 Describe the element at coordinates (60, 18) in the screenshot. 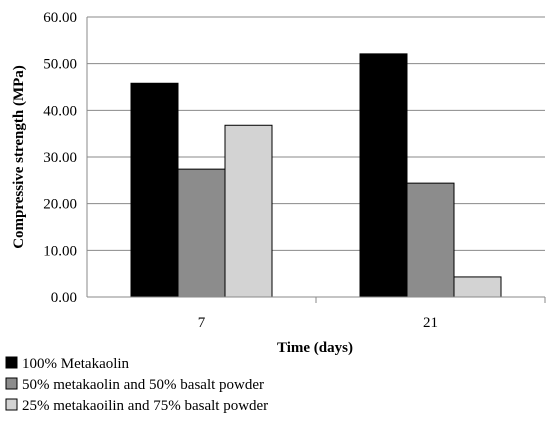

I see `y-tick-label: 60.00` at that location.